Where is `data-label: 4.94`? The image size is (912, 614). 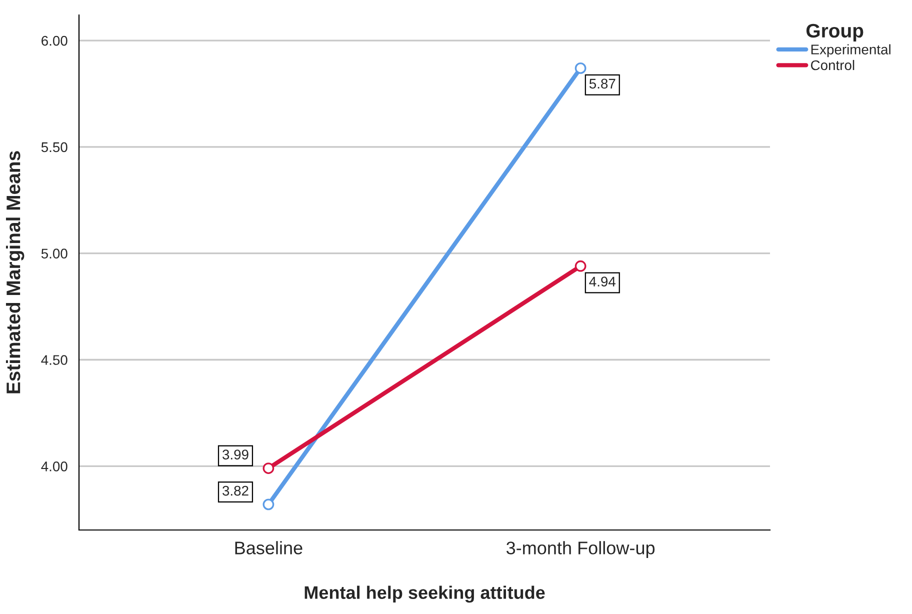 data-label: 4.94 is located at coordinates (602, 281).